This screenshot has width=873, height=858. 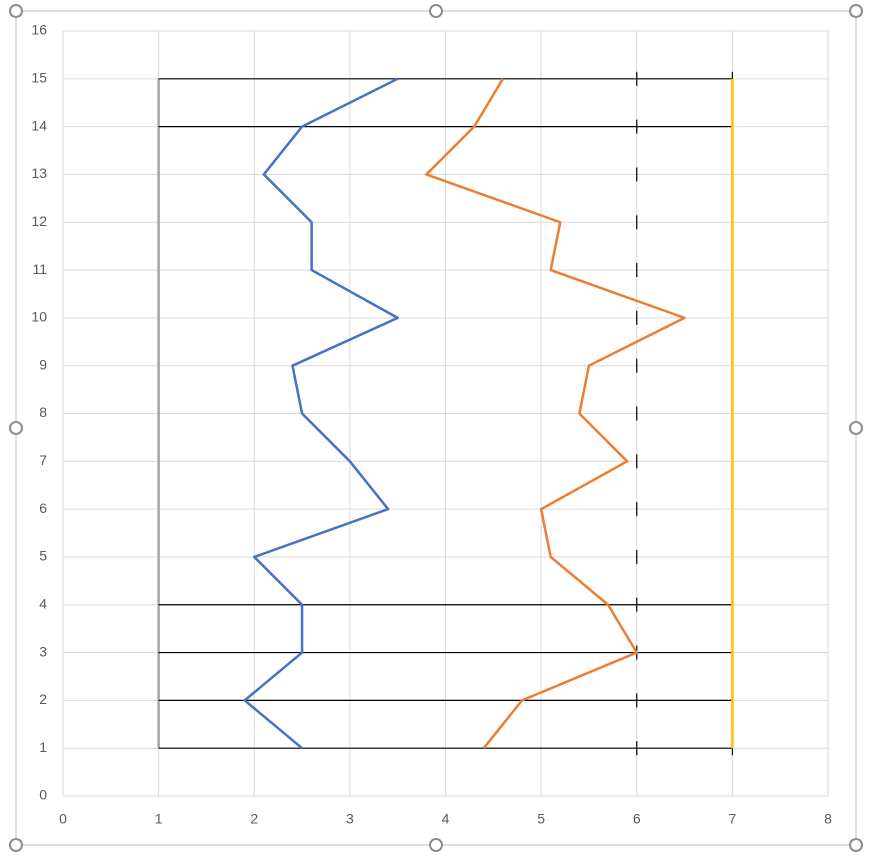 I want to click on y-tick-label: 4, so click(x=43, y=603).